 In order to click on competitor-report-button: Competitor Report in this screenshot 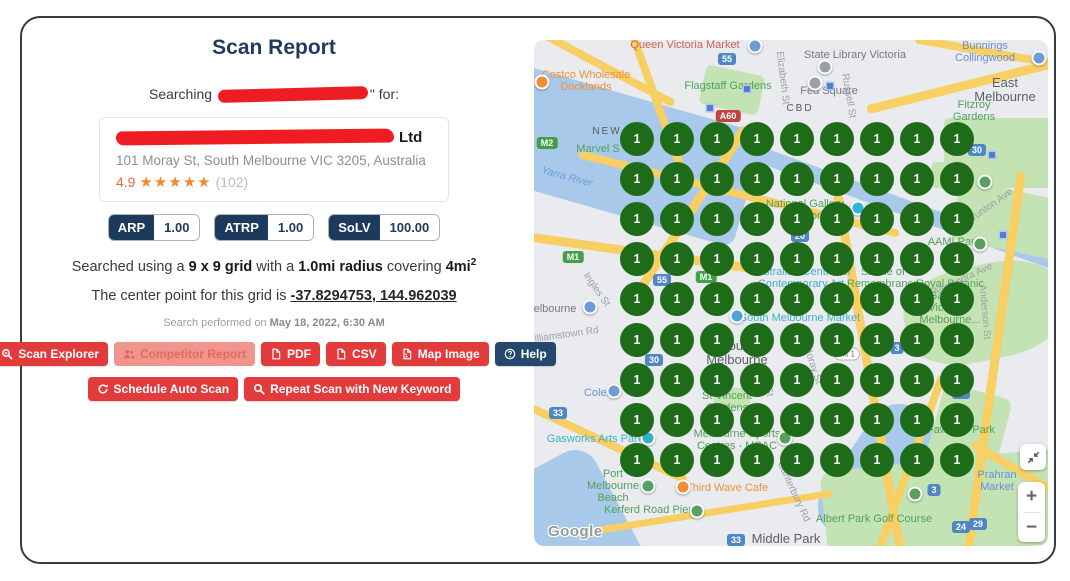, I will do `click(184, 353)`.